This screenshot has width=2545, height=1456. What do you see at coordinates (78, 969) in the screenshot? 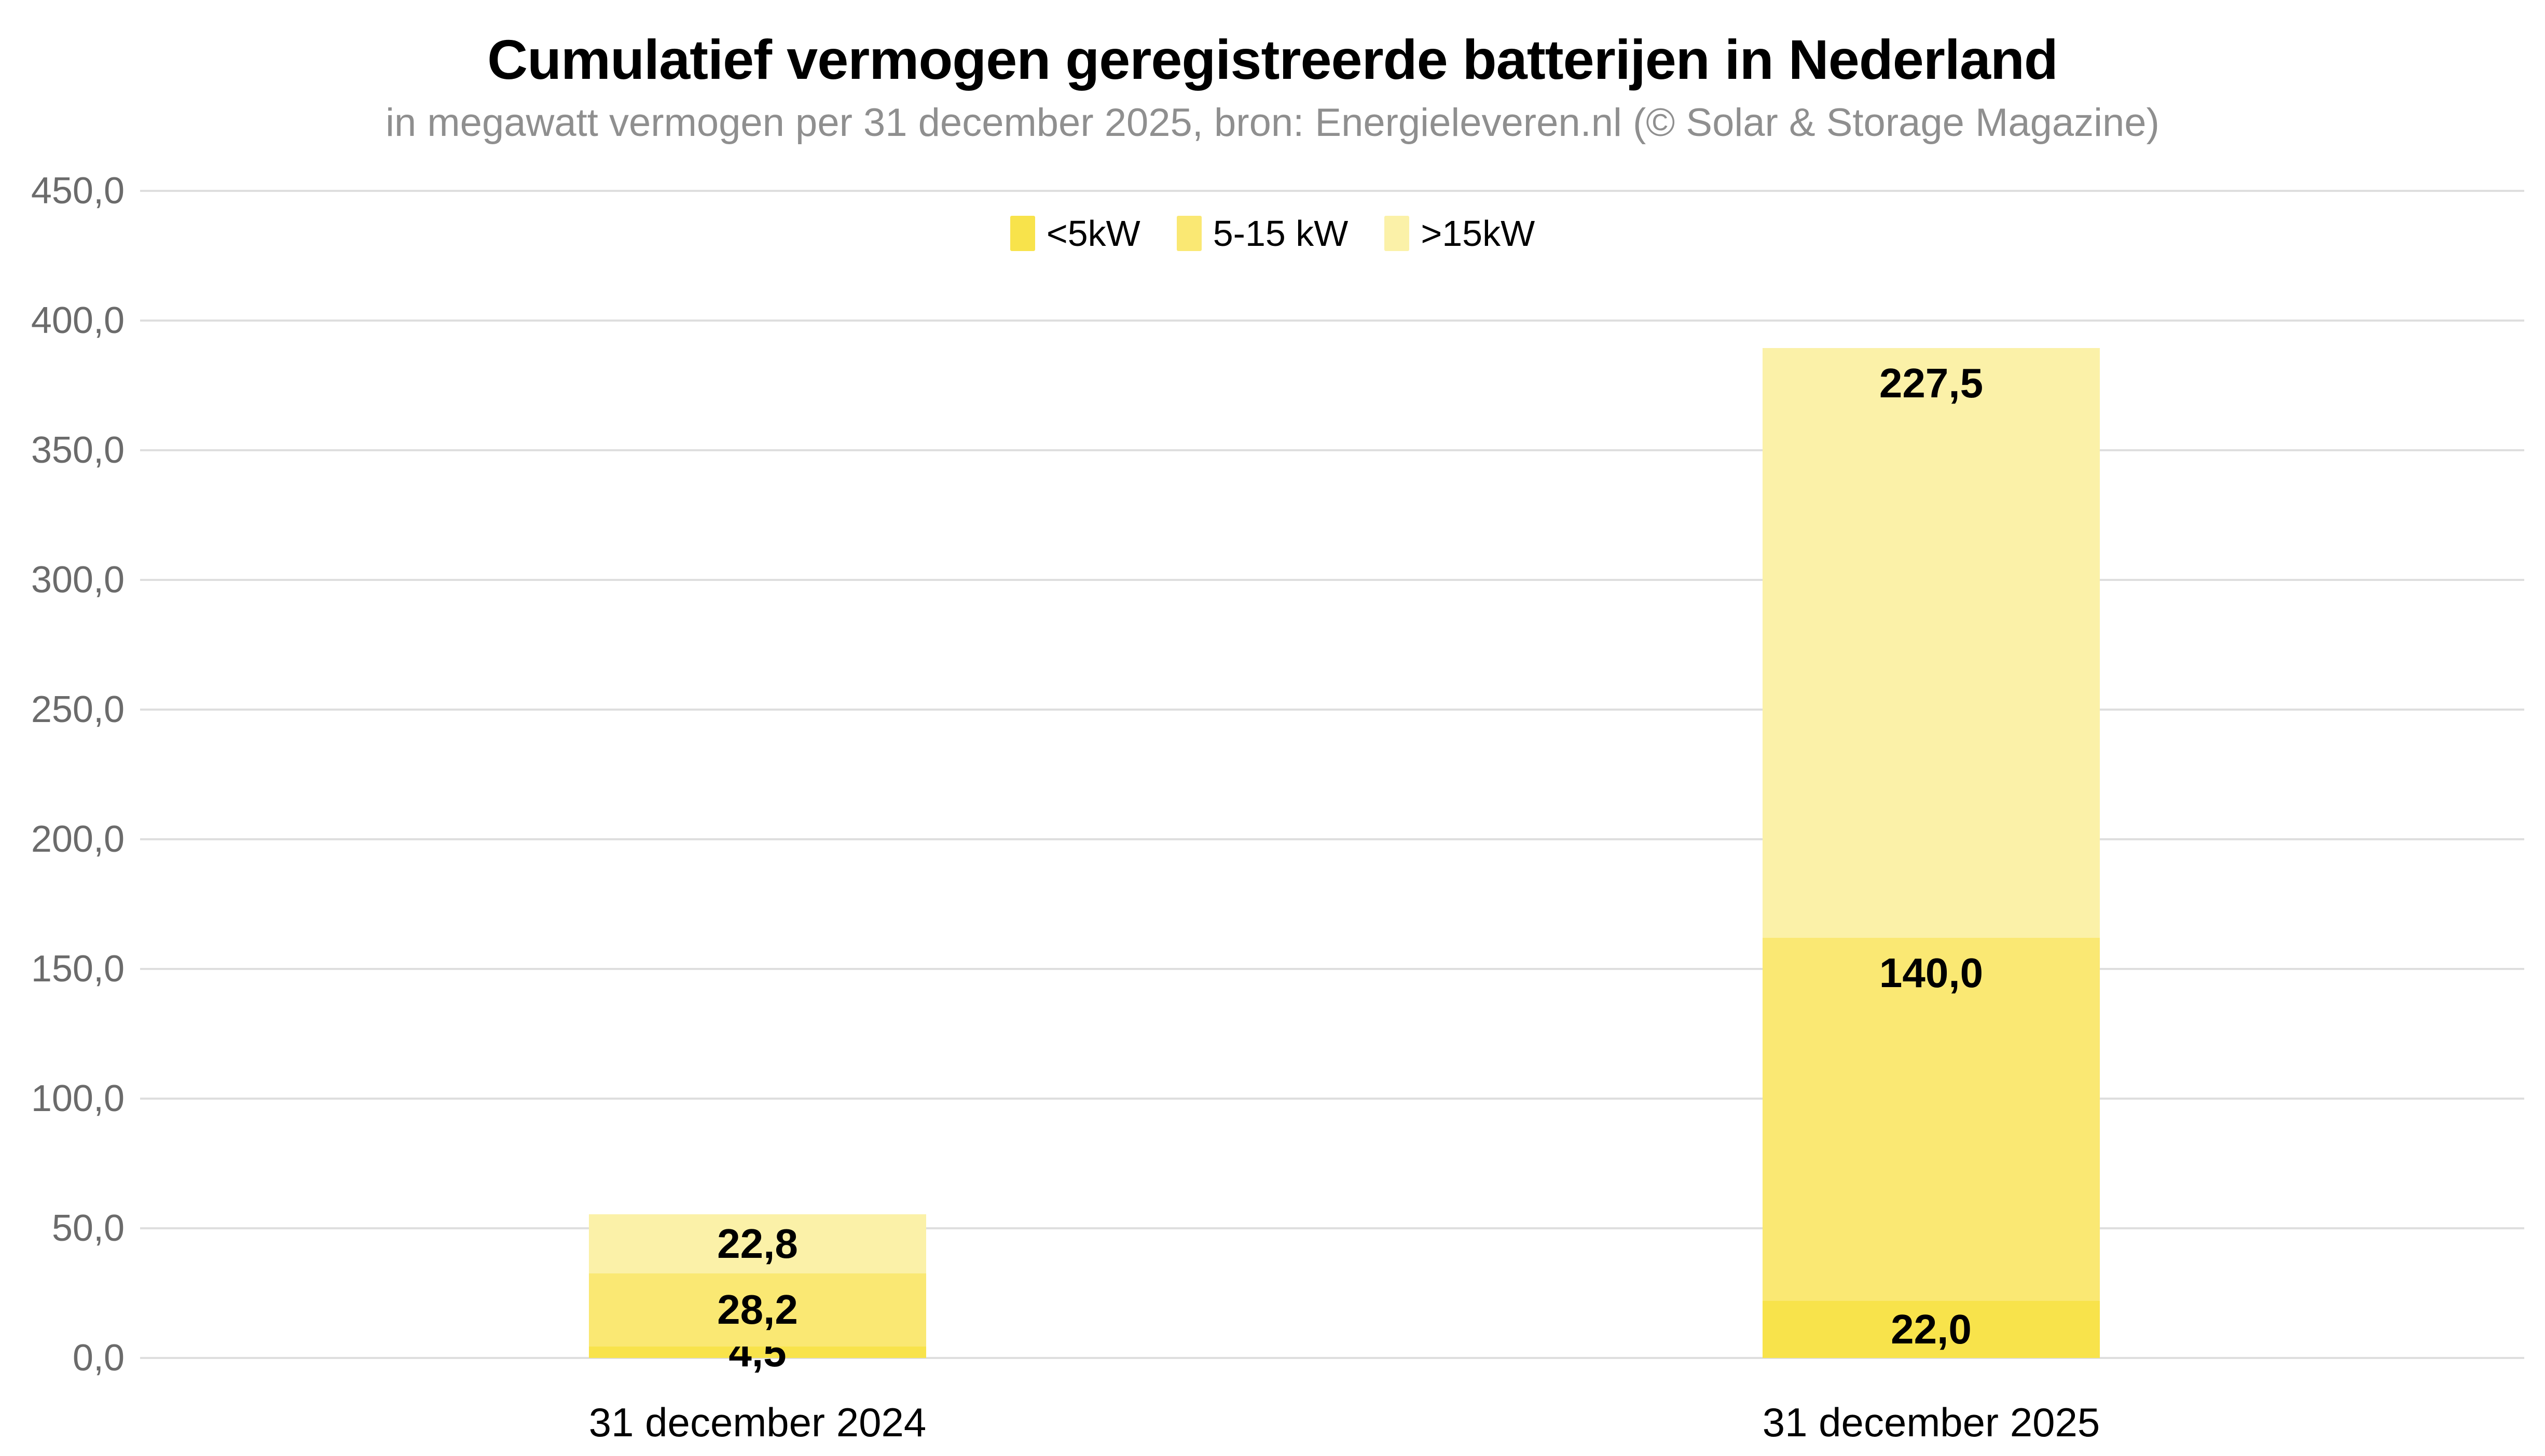
I see `y-tick-label: 150,0` at bounding box center [78, 969].